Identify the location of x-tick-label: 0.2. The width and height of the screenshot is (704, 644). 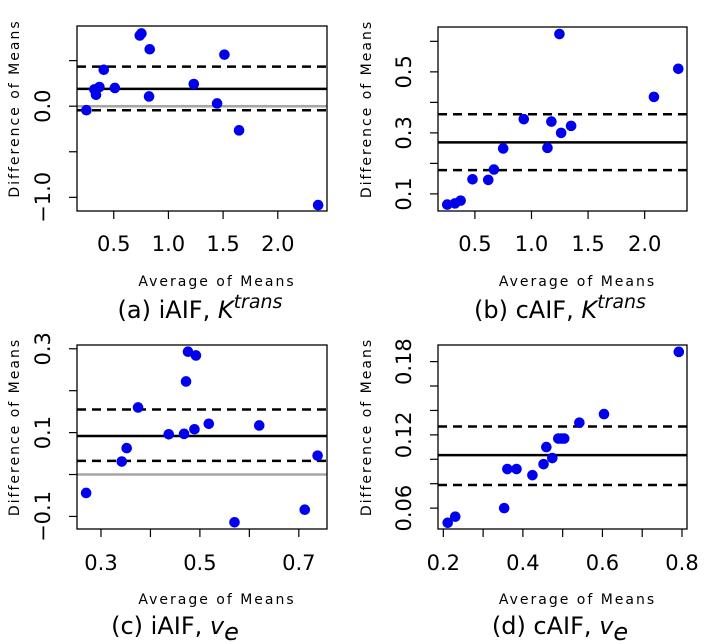
(443, 563).